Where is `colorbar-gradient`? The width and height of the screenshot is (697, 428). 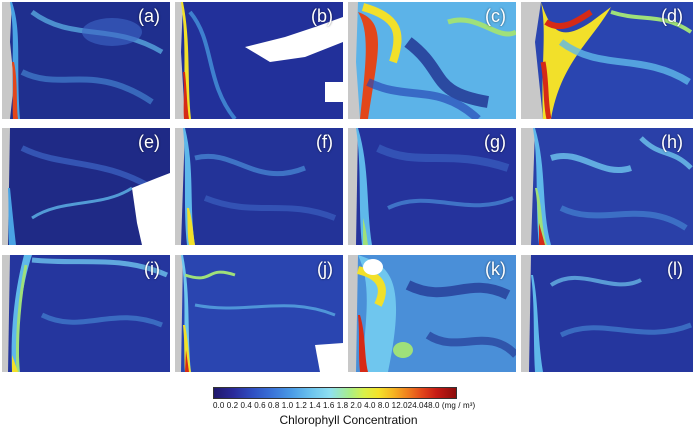 colorbar-gradient is located at coordinates (335, 393).